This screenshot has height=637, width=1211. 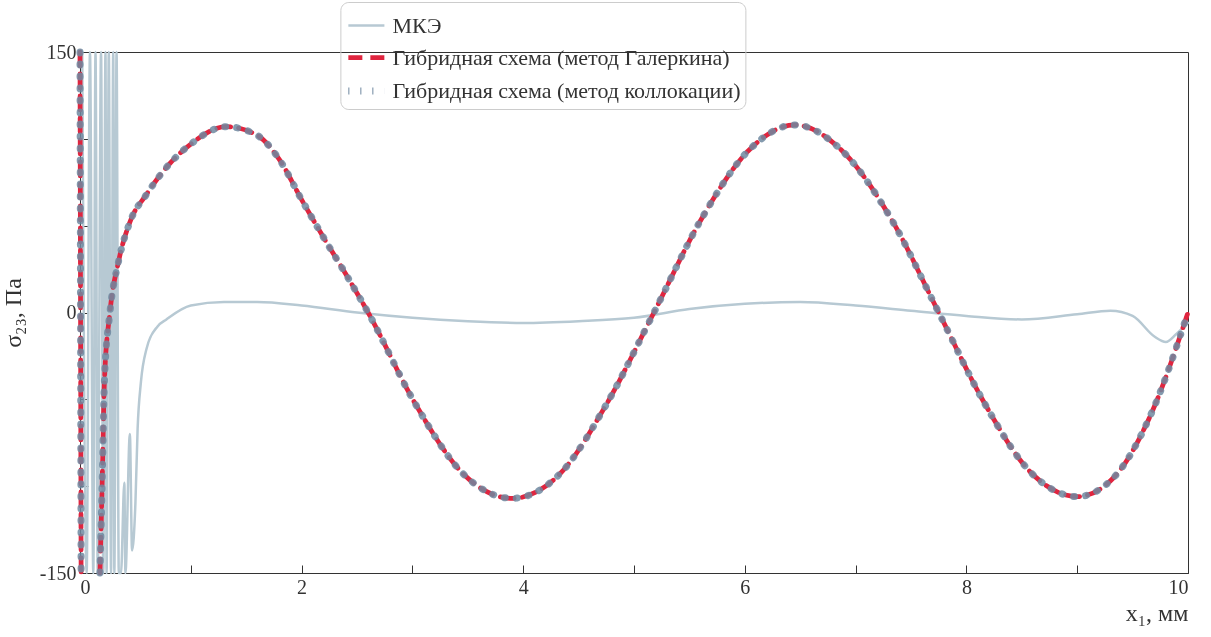 What do you see at coordinates (417, 25) in the screenshot?
I see `legend-label: МКЭ` at bounding box center [417, 25].